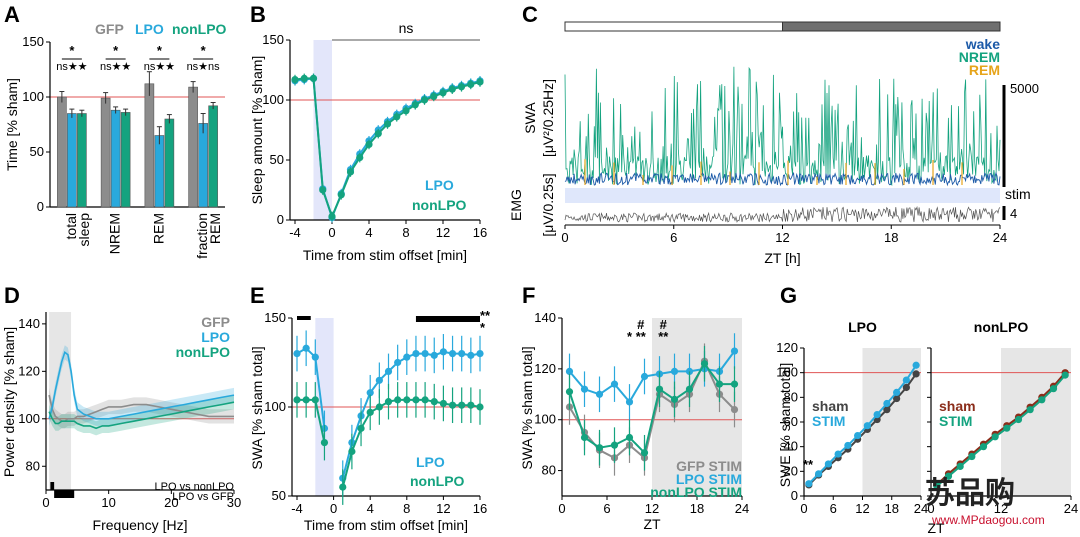 The image size is (1080, 537). What do you see at coordinates (791, 396) in the screenshot?
I see `y-tick-label: 80` at bounding box center [791, 396].